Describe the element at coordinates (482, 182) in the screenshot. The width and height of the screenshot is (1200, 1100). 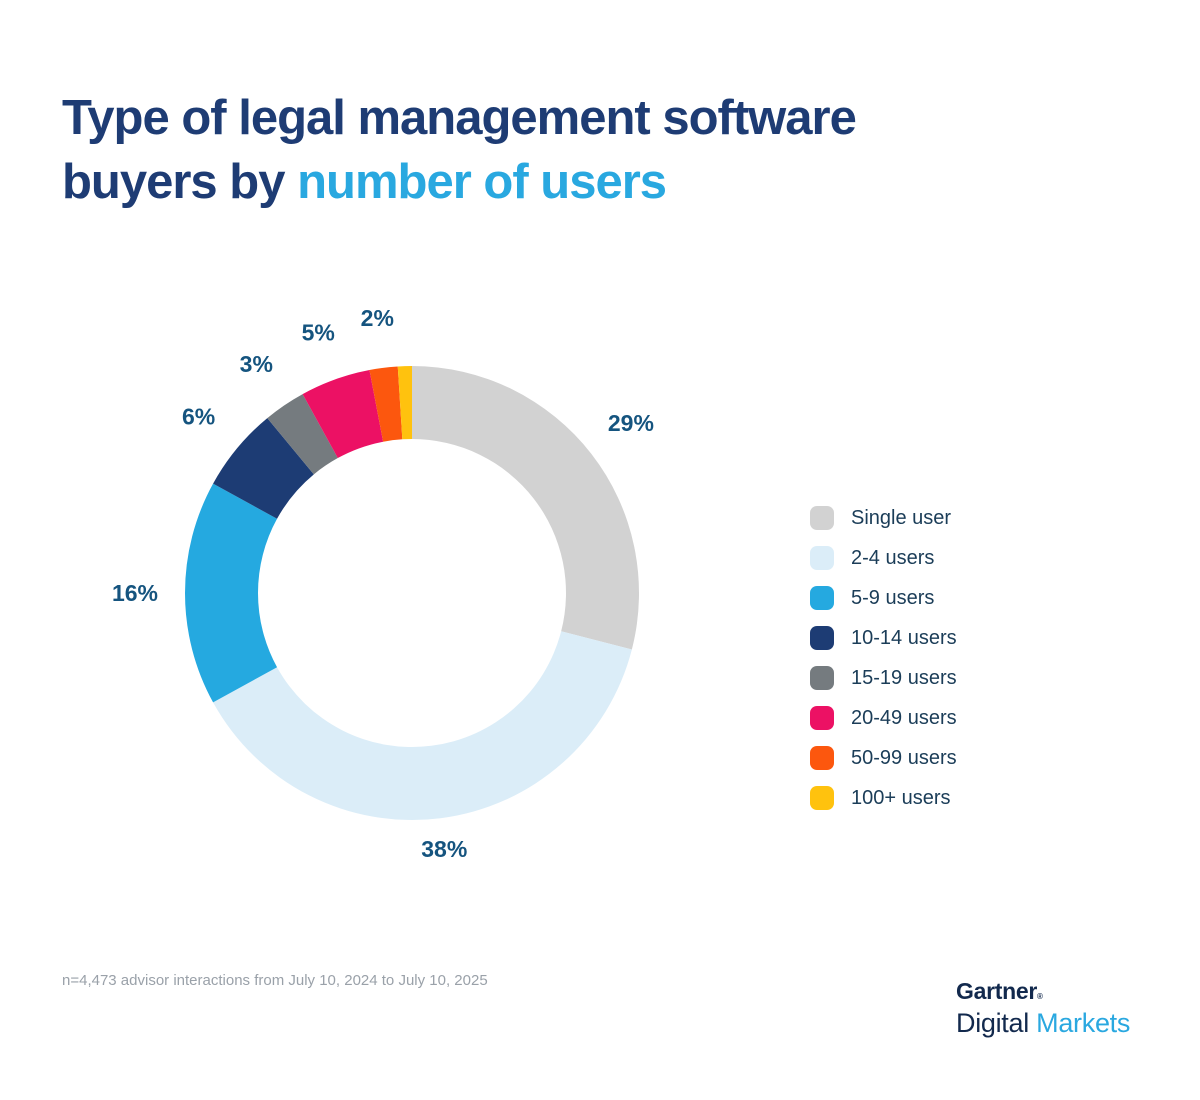
I see `title-highlight: number of users` at that location.